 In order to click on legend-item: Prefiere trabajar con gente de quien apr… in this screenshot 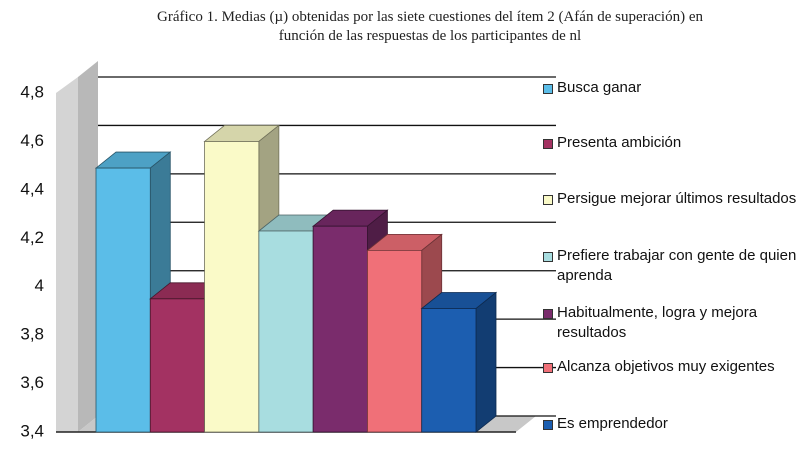, I will do `click(674, 266)`.